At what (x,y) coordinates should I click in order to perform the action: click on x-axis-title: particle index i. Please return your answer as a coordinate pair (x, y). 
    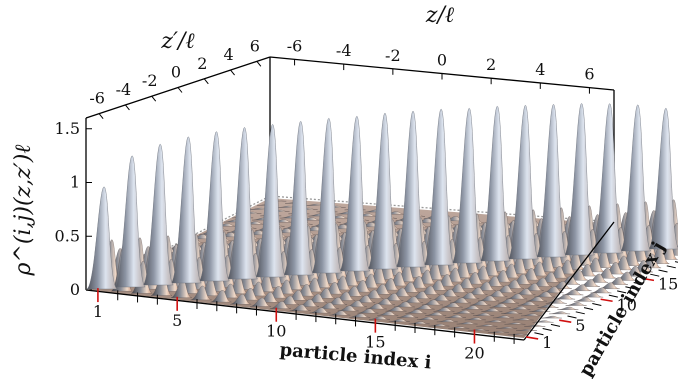
    Looking at the image, I should click on (356, 356).